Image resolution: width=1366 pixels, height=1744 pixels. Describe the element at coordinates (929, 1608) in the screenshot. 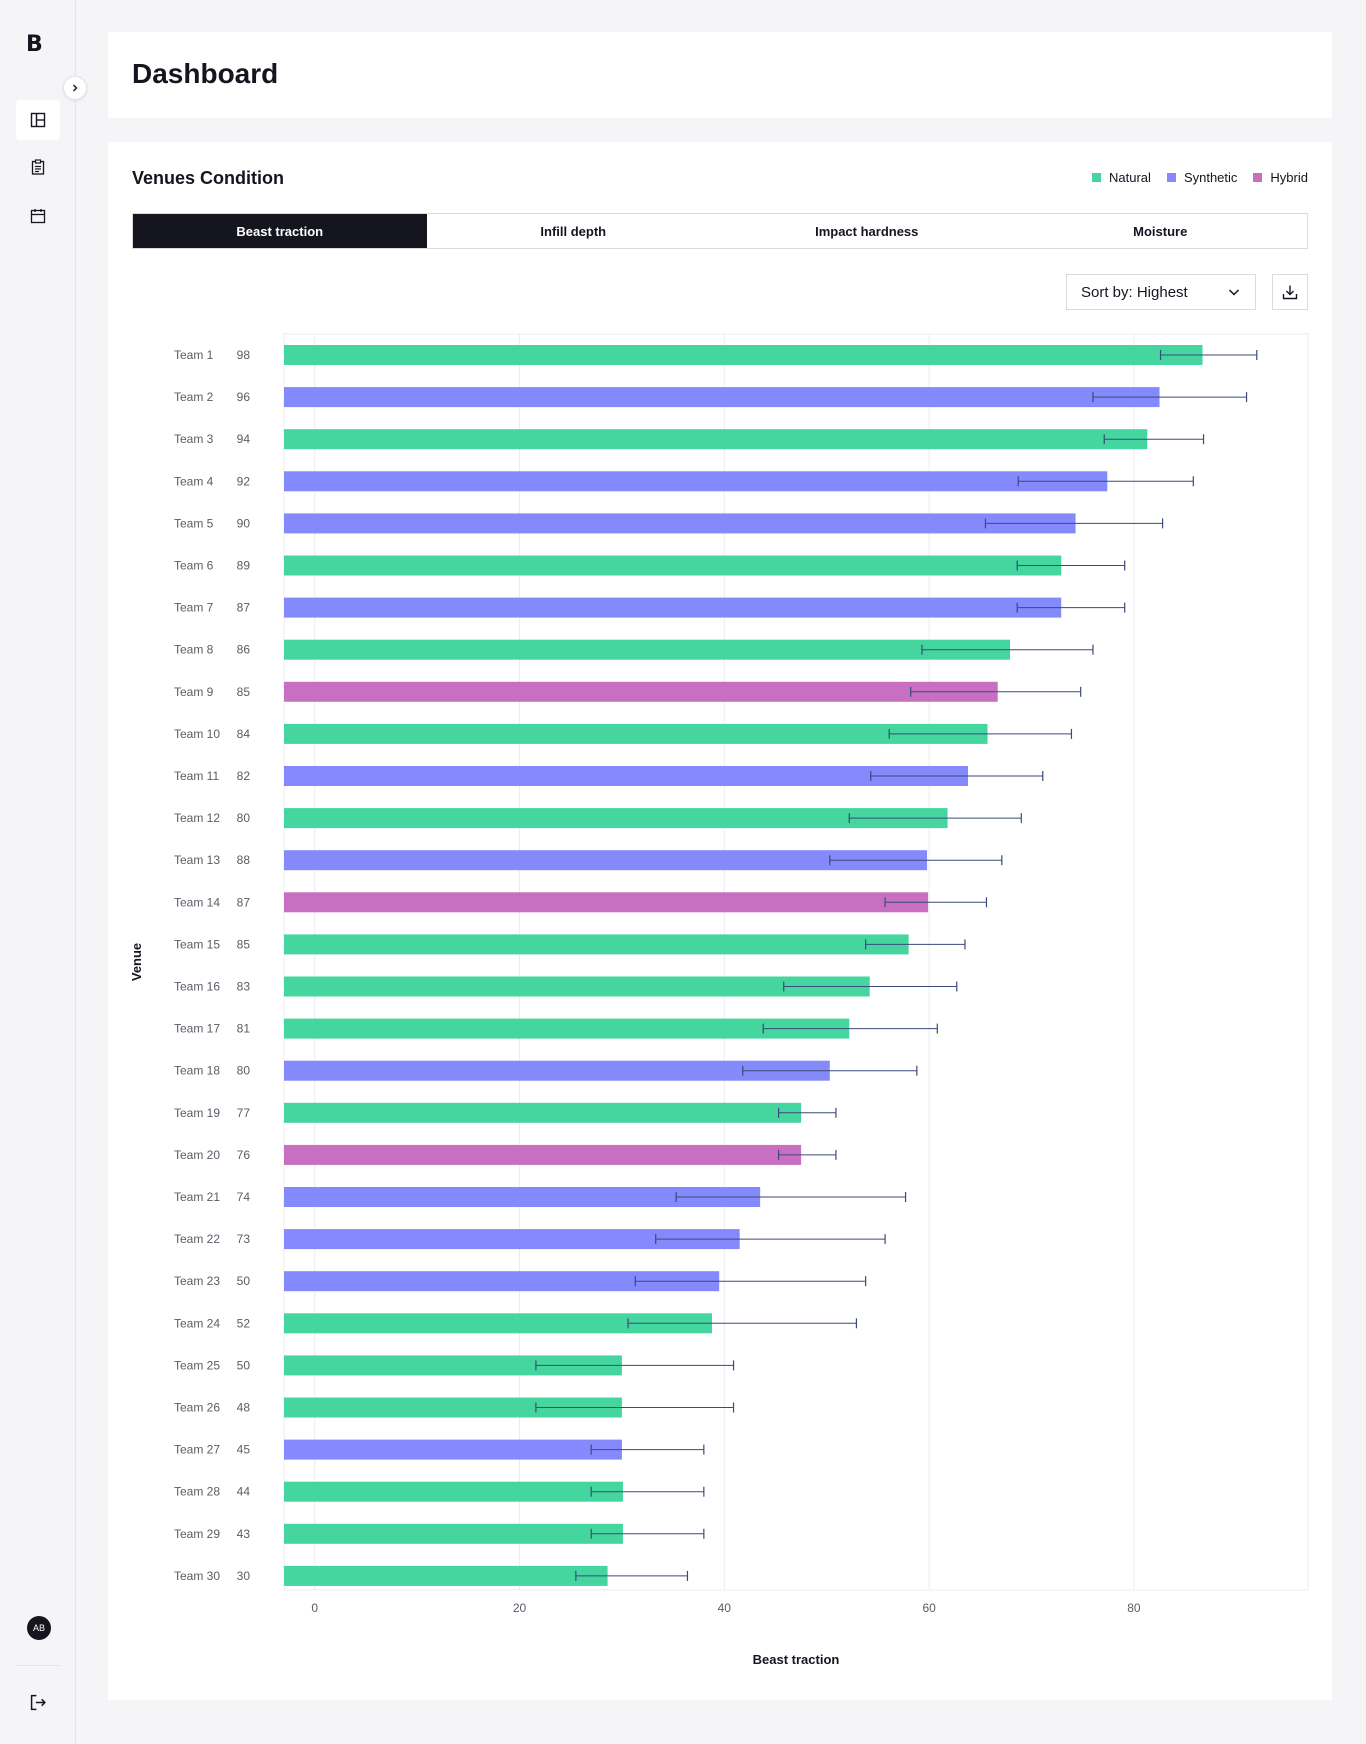

I see `x-tick-label: 60` at that location.